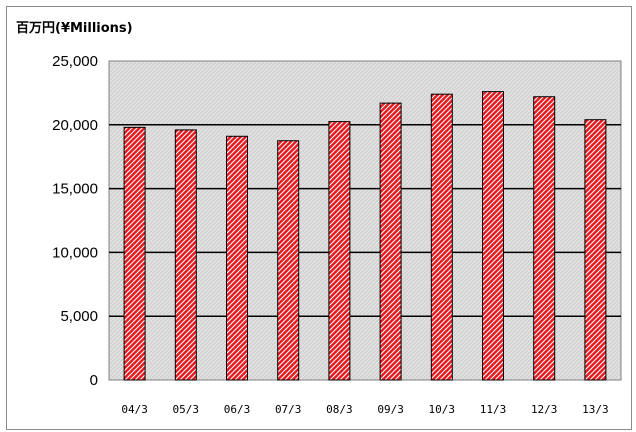  What do you see at coordinates (75, 61) in the screenshot?
I see `y-tick-label: 25,000` at bounding box center [75, 61].